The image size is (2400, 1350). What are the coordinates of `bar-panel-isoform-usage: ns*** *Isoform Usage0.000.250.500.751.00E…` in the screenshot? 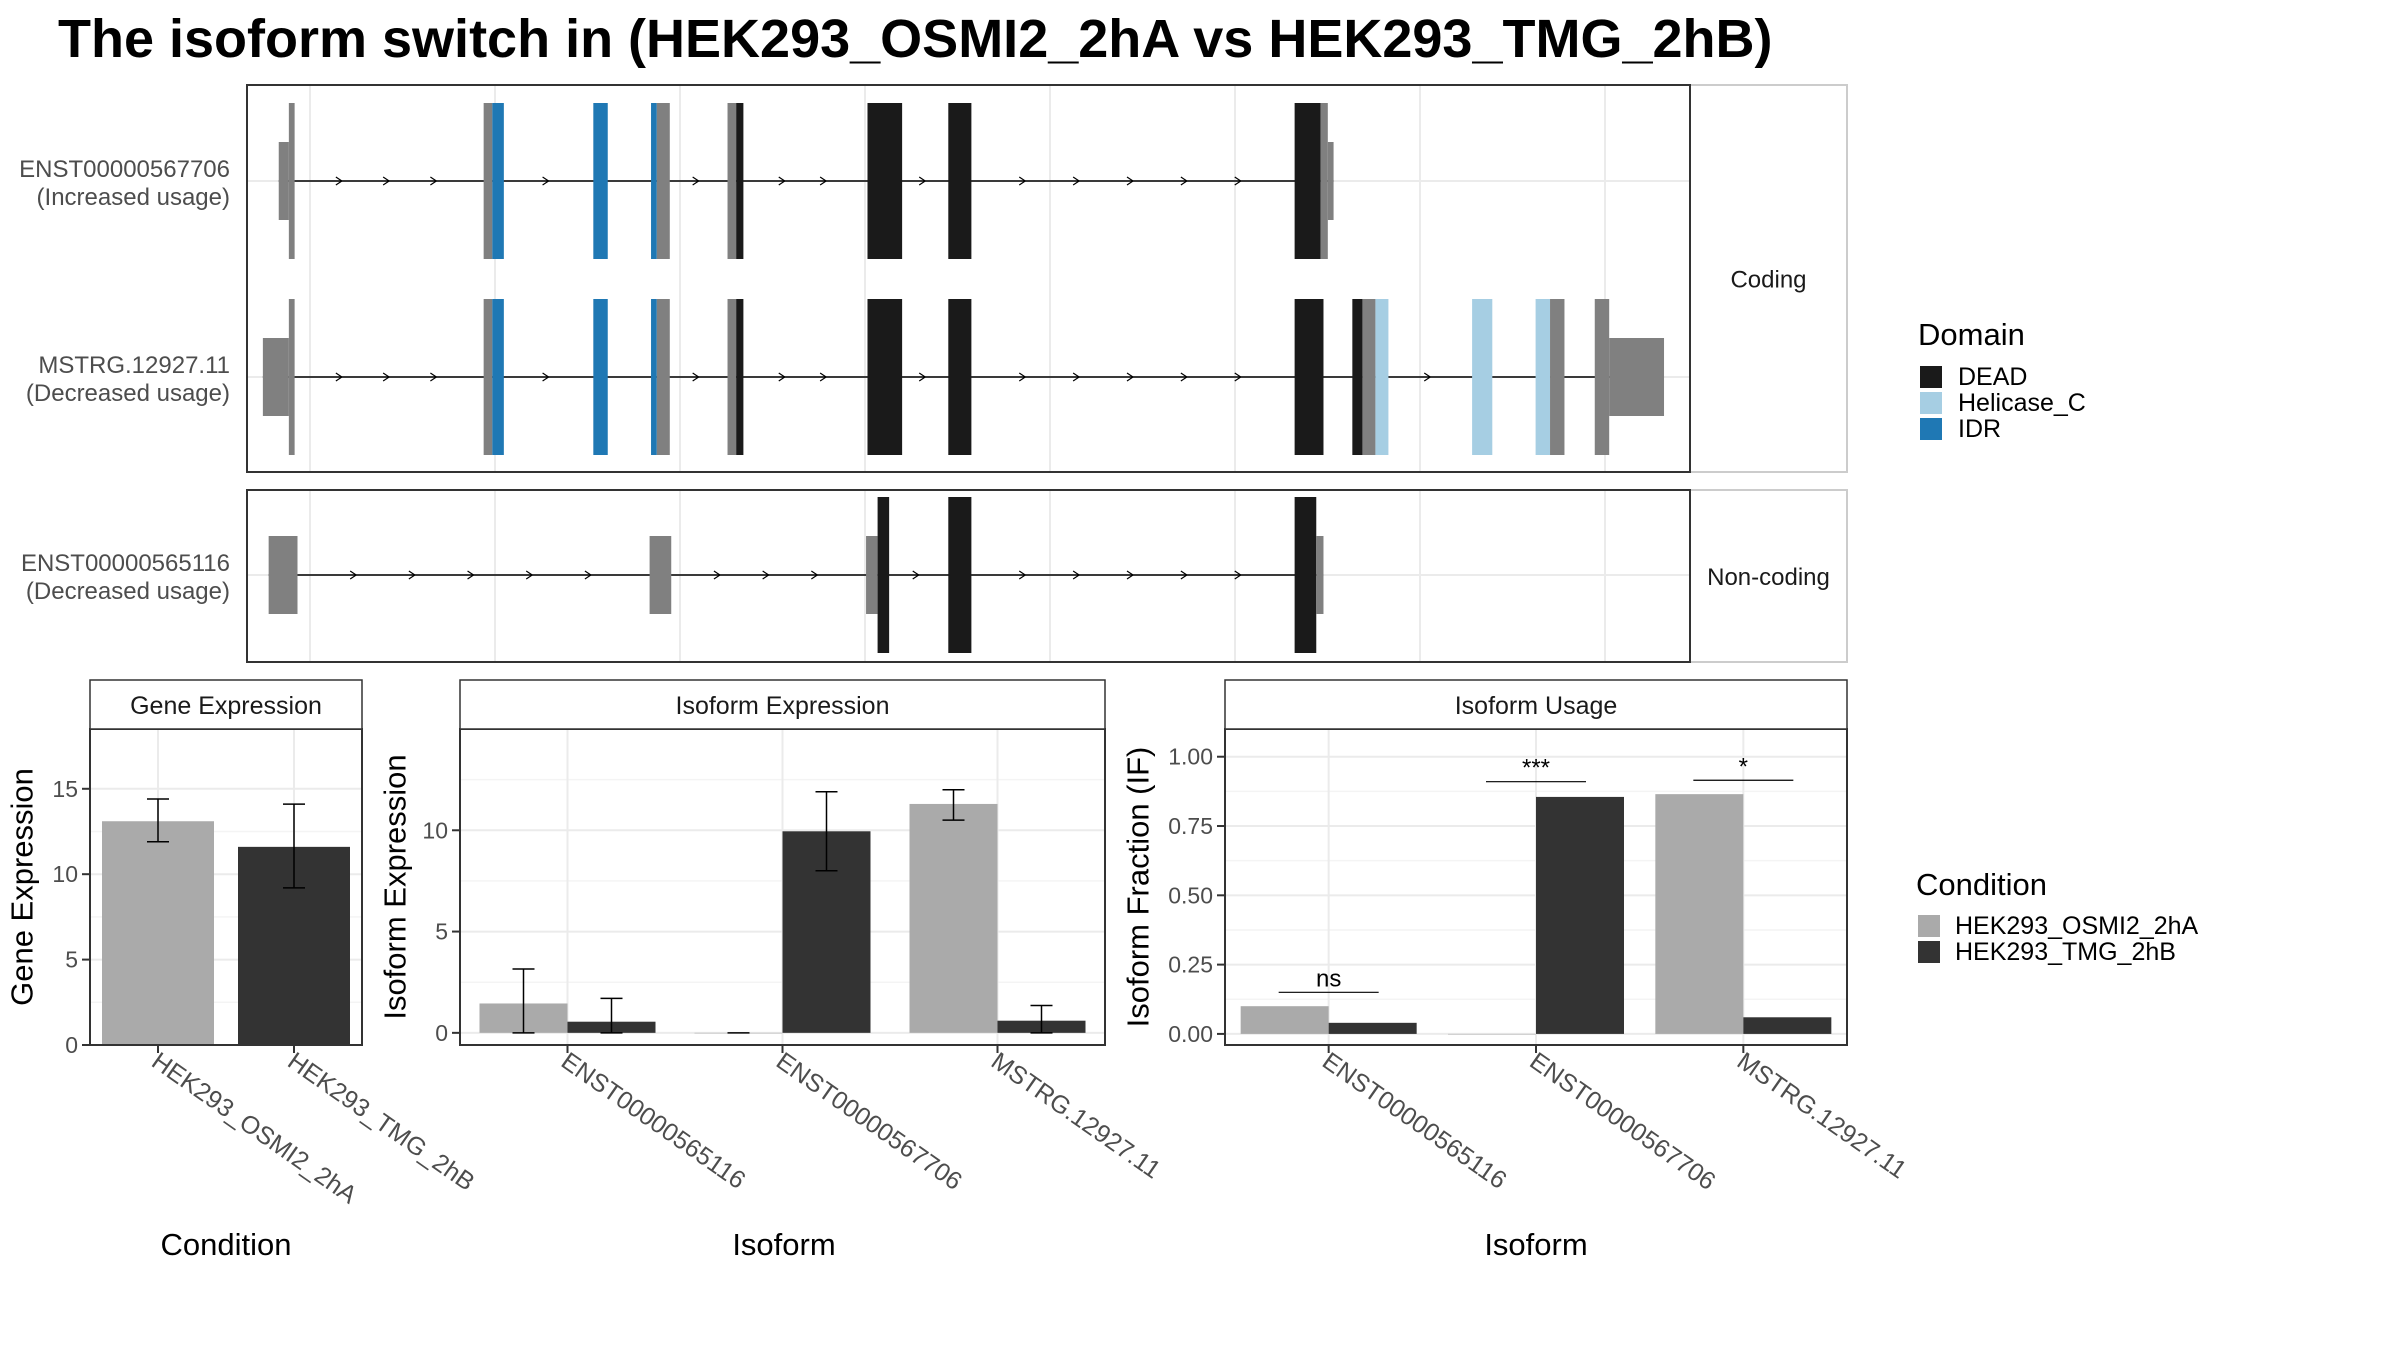 It's located at (1516, 970).